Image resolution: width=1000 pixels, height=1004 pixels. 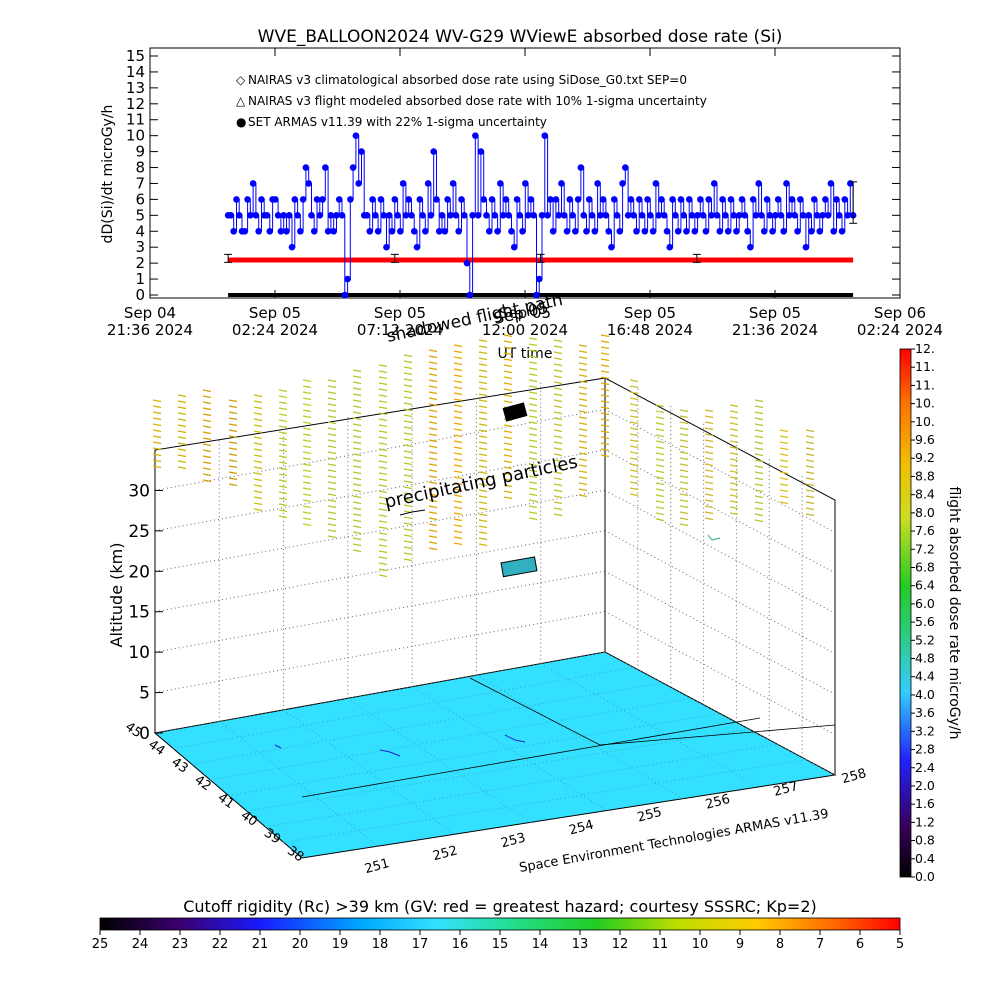 What do you see at coordinates (900, 944) in the screenshot?
I see `cutoff-tick-label: 5` at bounding box center [900, 944].